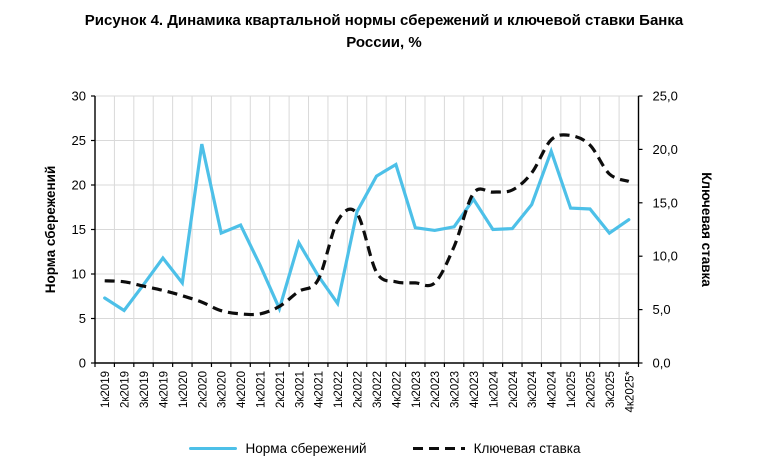  What do you see at coordinates (242, 389) in the screenshot?
I see `svg-text: 4к2020` at bounding box center [242, 389].